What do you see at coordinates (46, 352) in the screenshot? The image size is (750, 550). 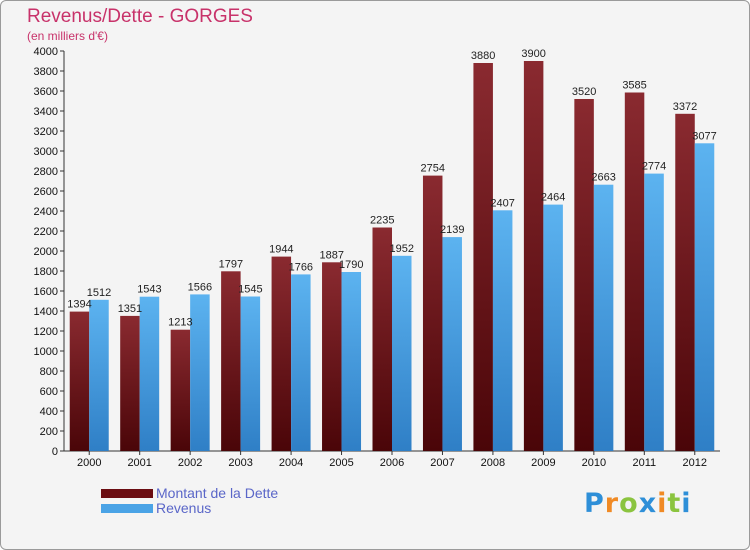 I see `y-tick-label: 1000` at bounding box center [46, 352].